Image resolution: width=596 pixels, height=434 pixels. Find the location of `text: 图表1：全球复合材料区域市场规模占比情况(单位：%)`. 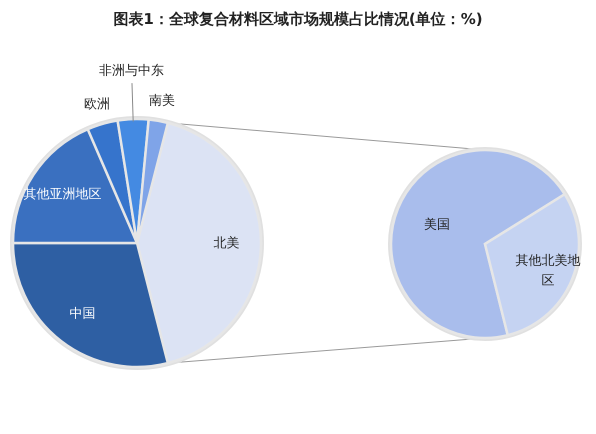

text: 图表1：全球复合材料区域市场规模占比情况(单位：%) is located at coordinates (298, 19).